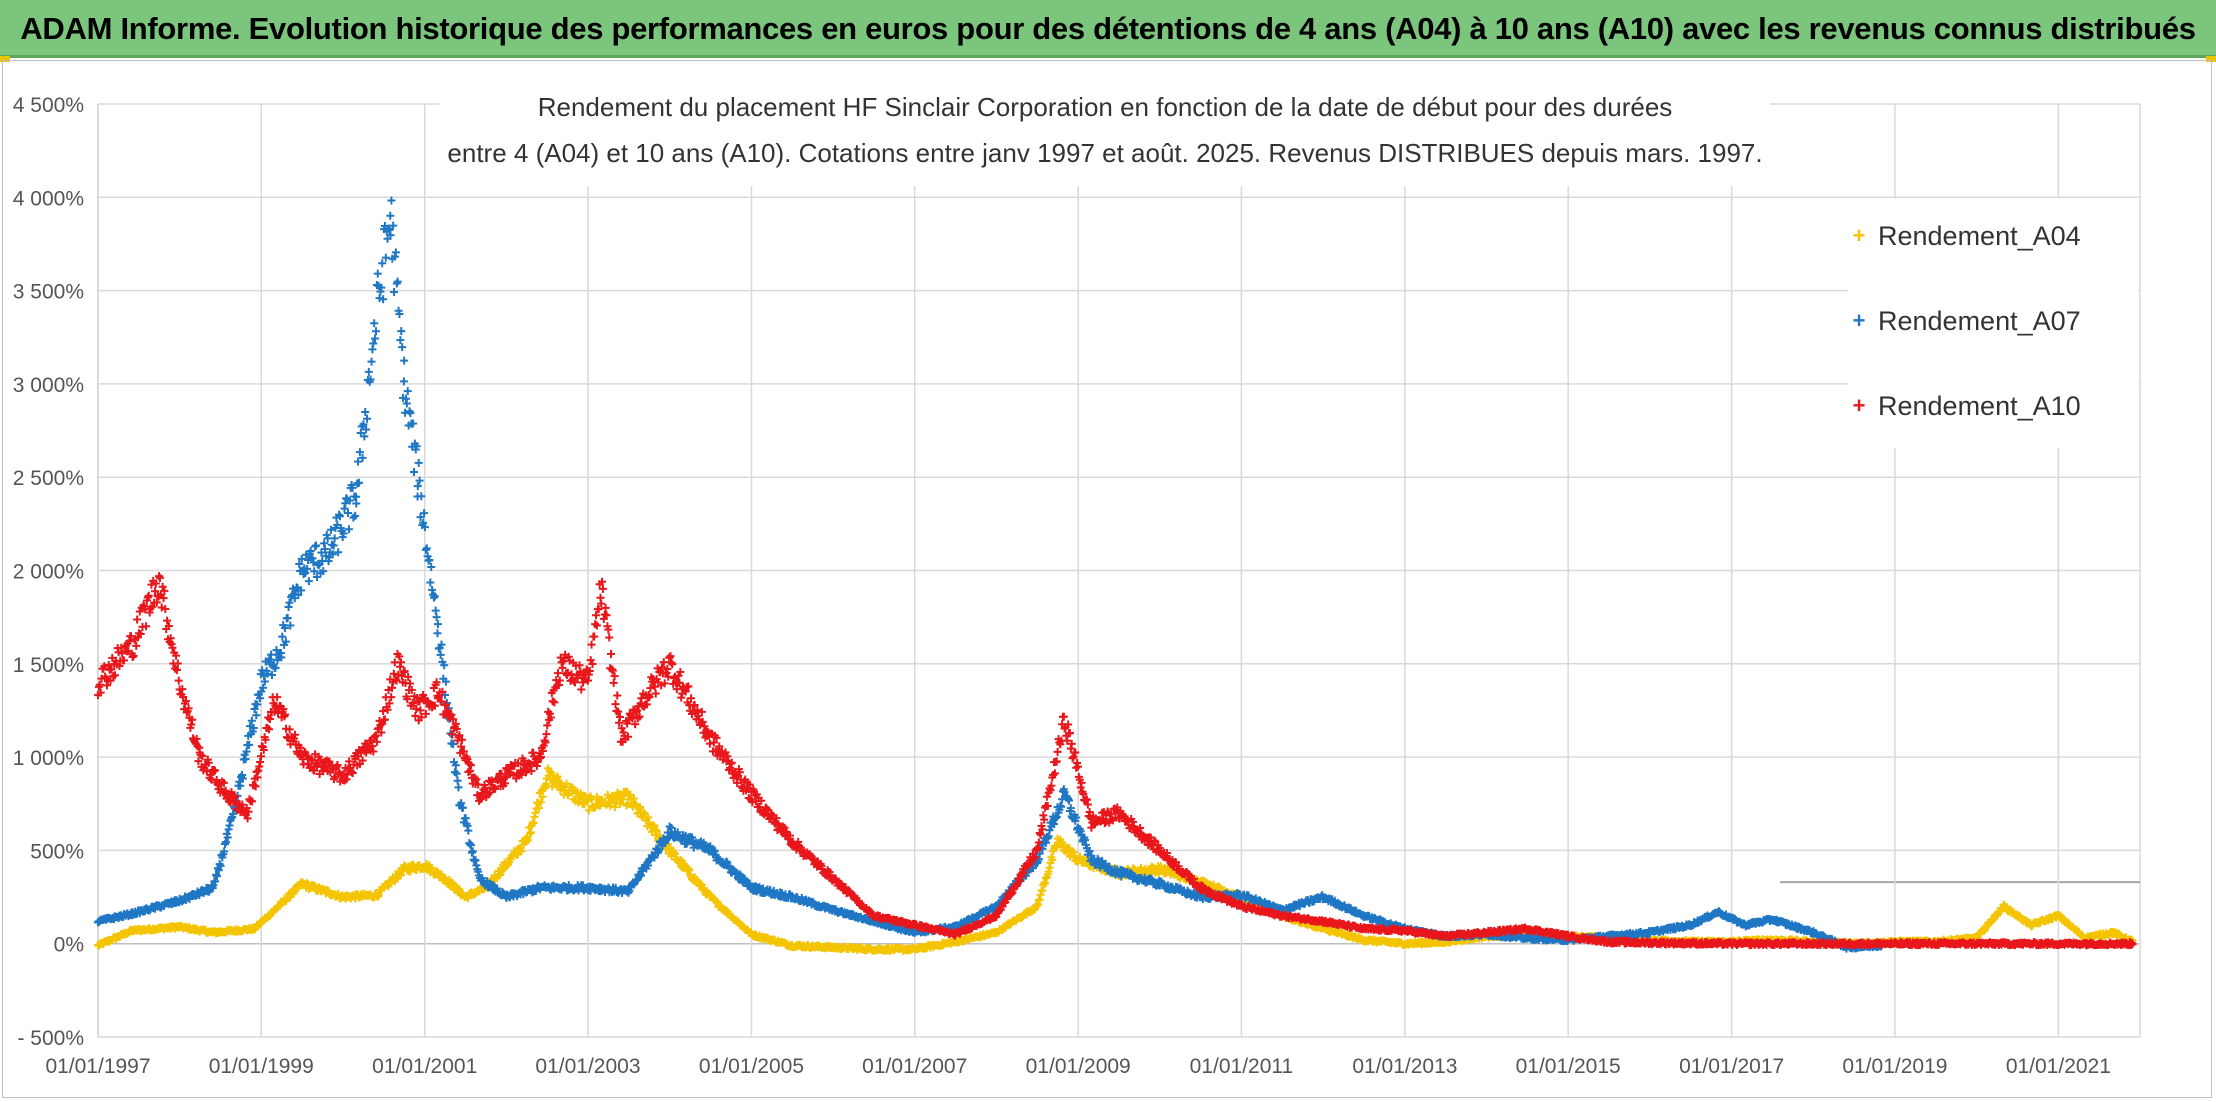 The width and height of the screenshot is (2216, 1102). Describe the element at coordinates (2211, 59) in the screenshot. I see `corner-mark-right` at that location.